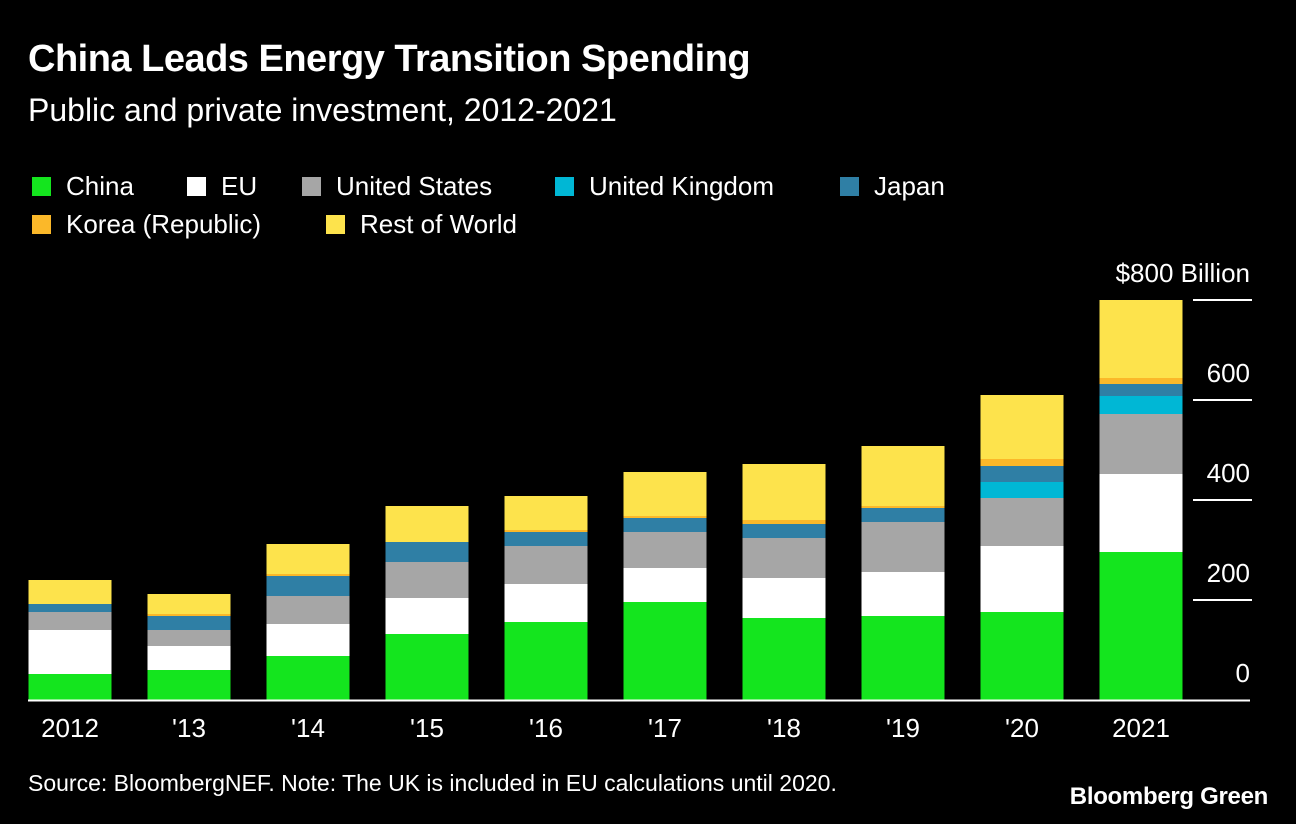 The width and height of the screenshot is (1296, 824). Describe the element at coordinates (322, 110) in the screenshot. I see `chart-subtitle: Public and private investment, 2012-2021` at that location.